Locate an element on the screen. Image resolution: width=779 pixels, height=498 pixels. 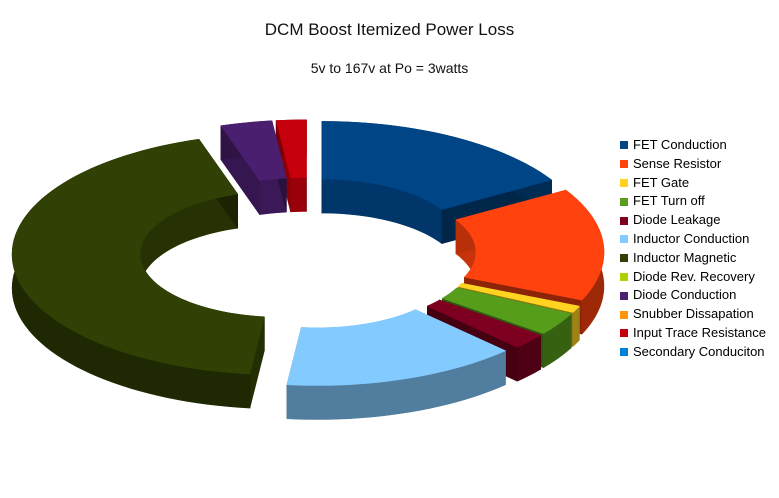
legend-item-sense-resistor: Sense Resistor is located at coordinates (693, 164).